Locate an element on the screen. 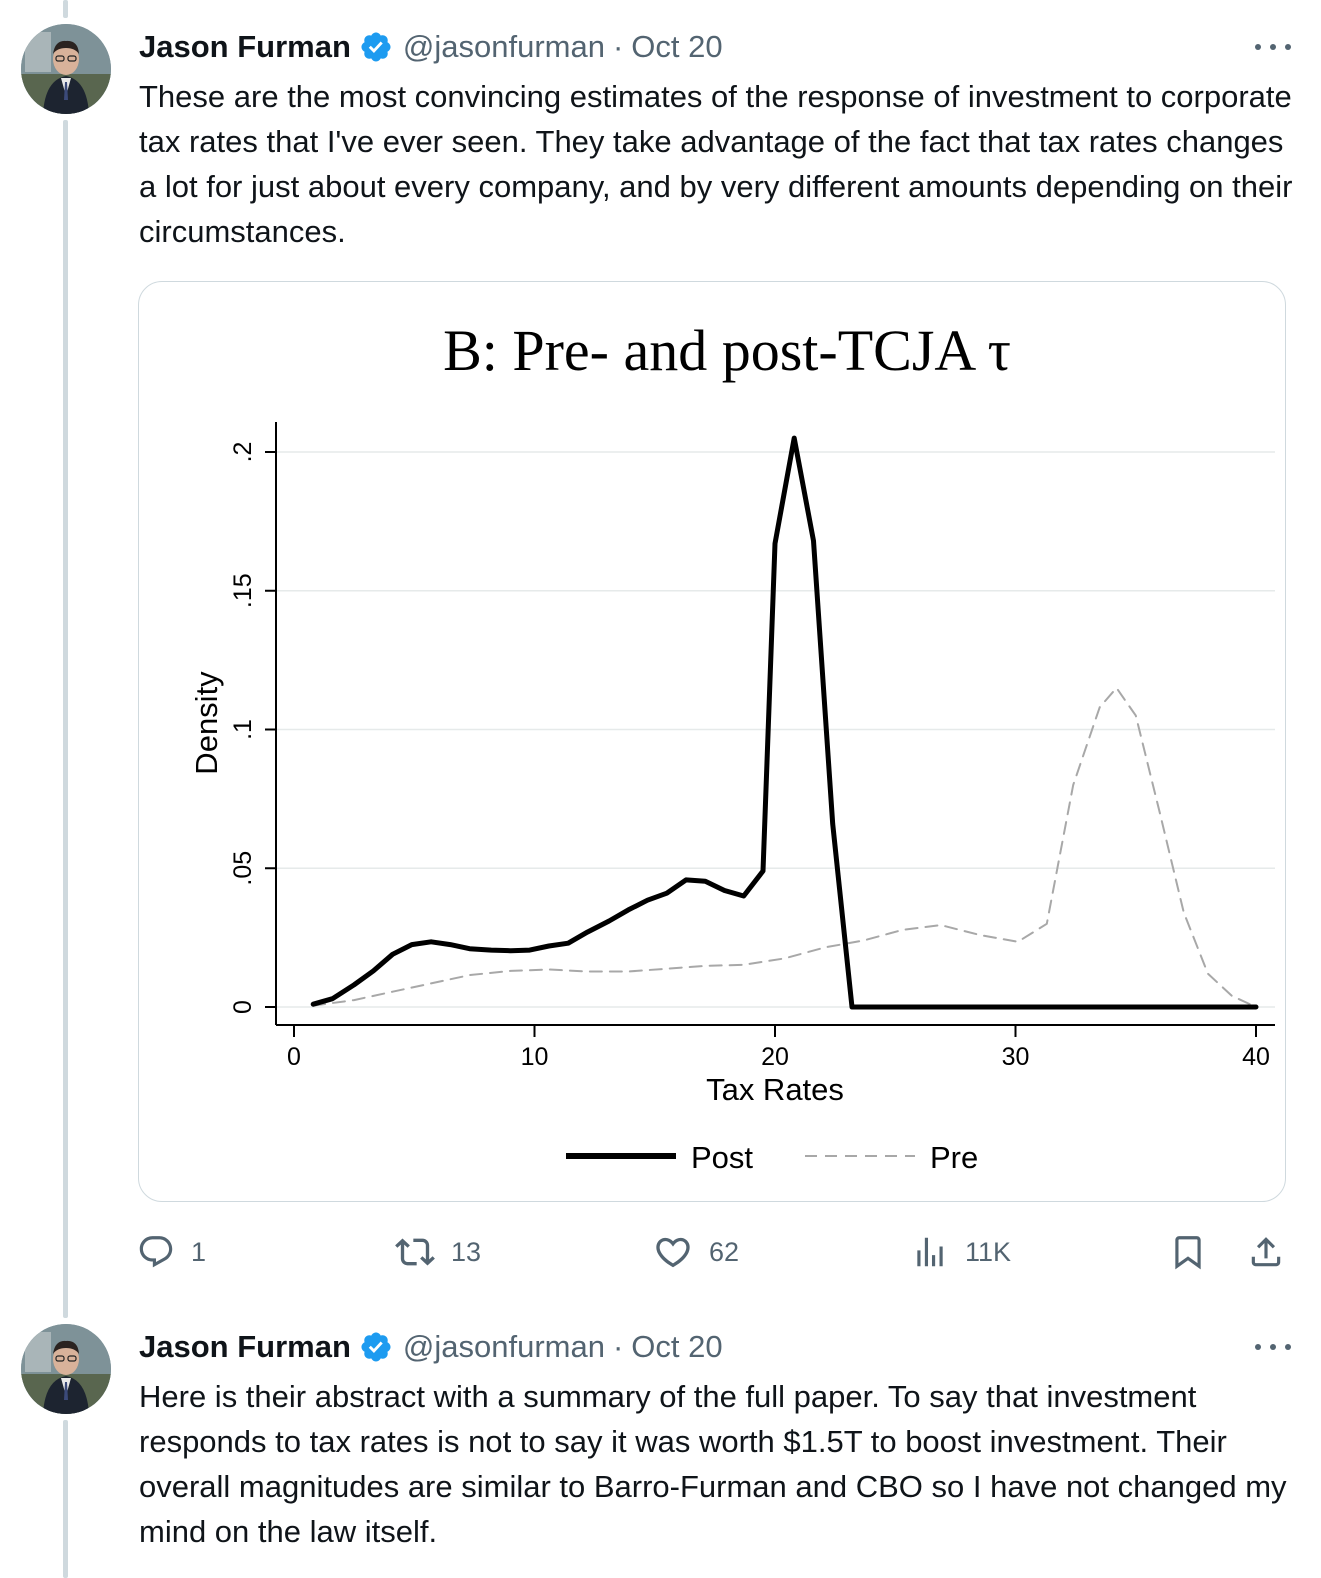  share-button is located at coordinates (1266, 1252).